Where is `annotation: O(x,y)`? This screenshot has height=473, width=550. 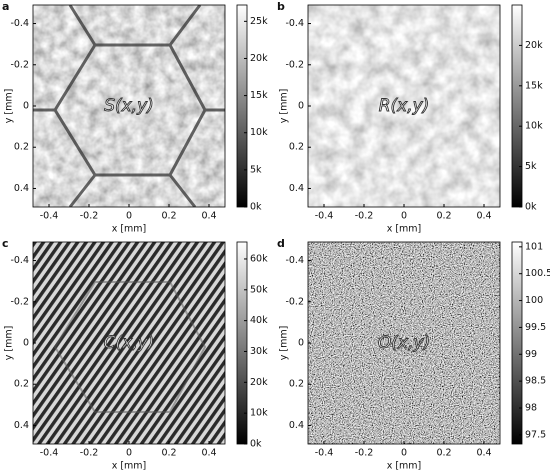 annotation: O(x,y) is located at coordinates (404, 343).